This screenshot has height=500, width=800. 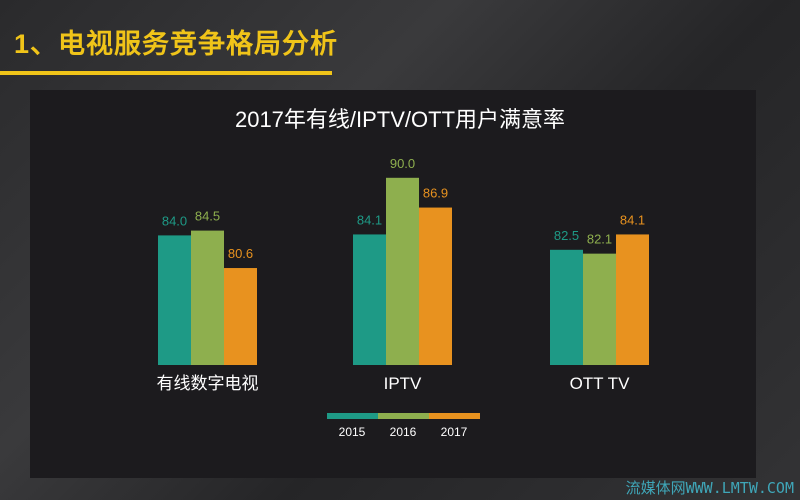 I want to click on value-label: 80.6, so click(x=240, y=253).